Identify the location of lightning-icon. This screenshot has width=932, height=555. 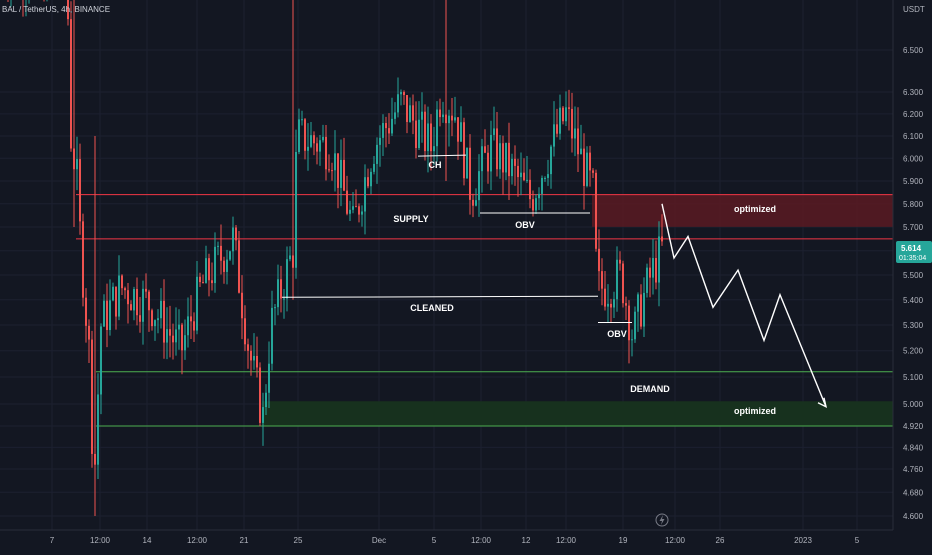
(662, 520).